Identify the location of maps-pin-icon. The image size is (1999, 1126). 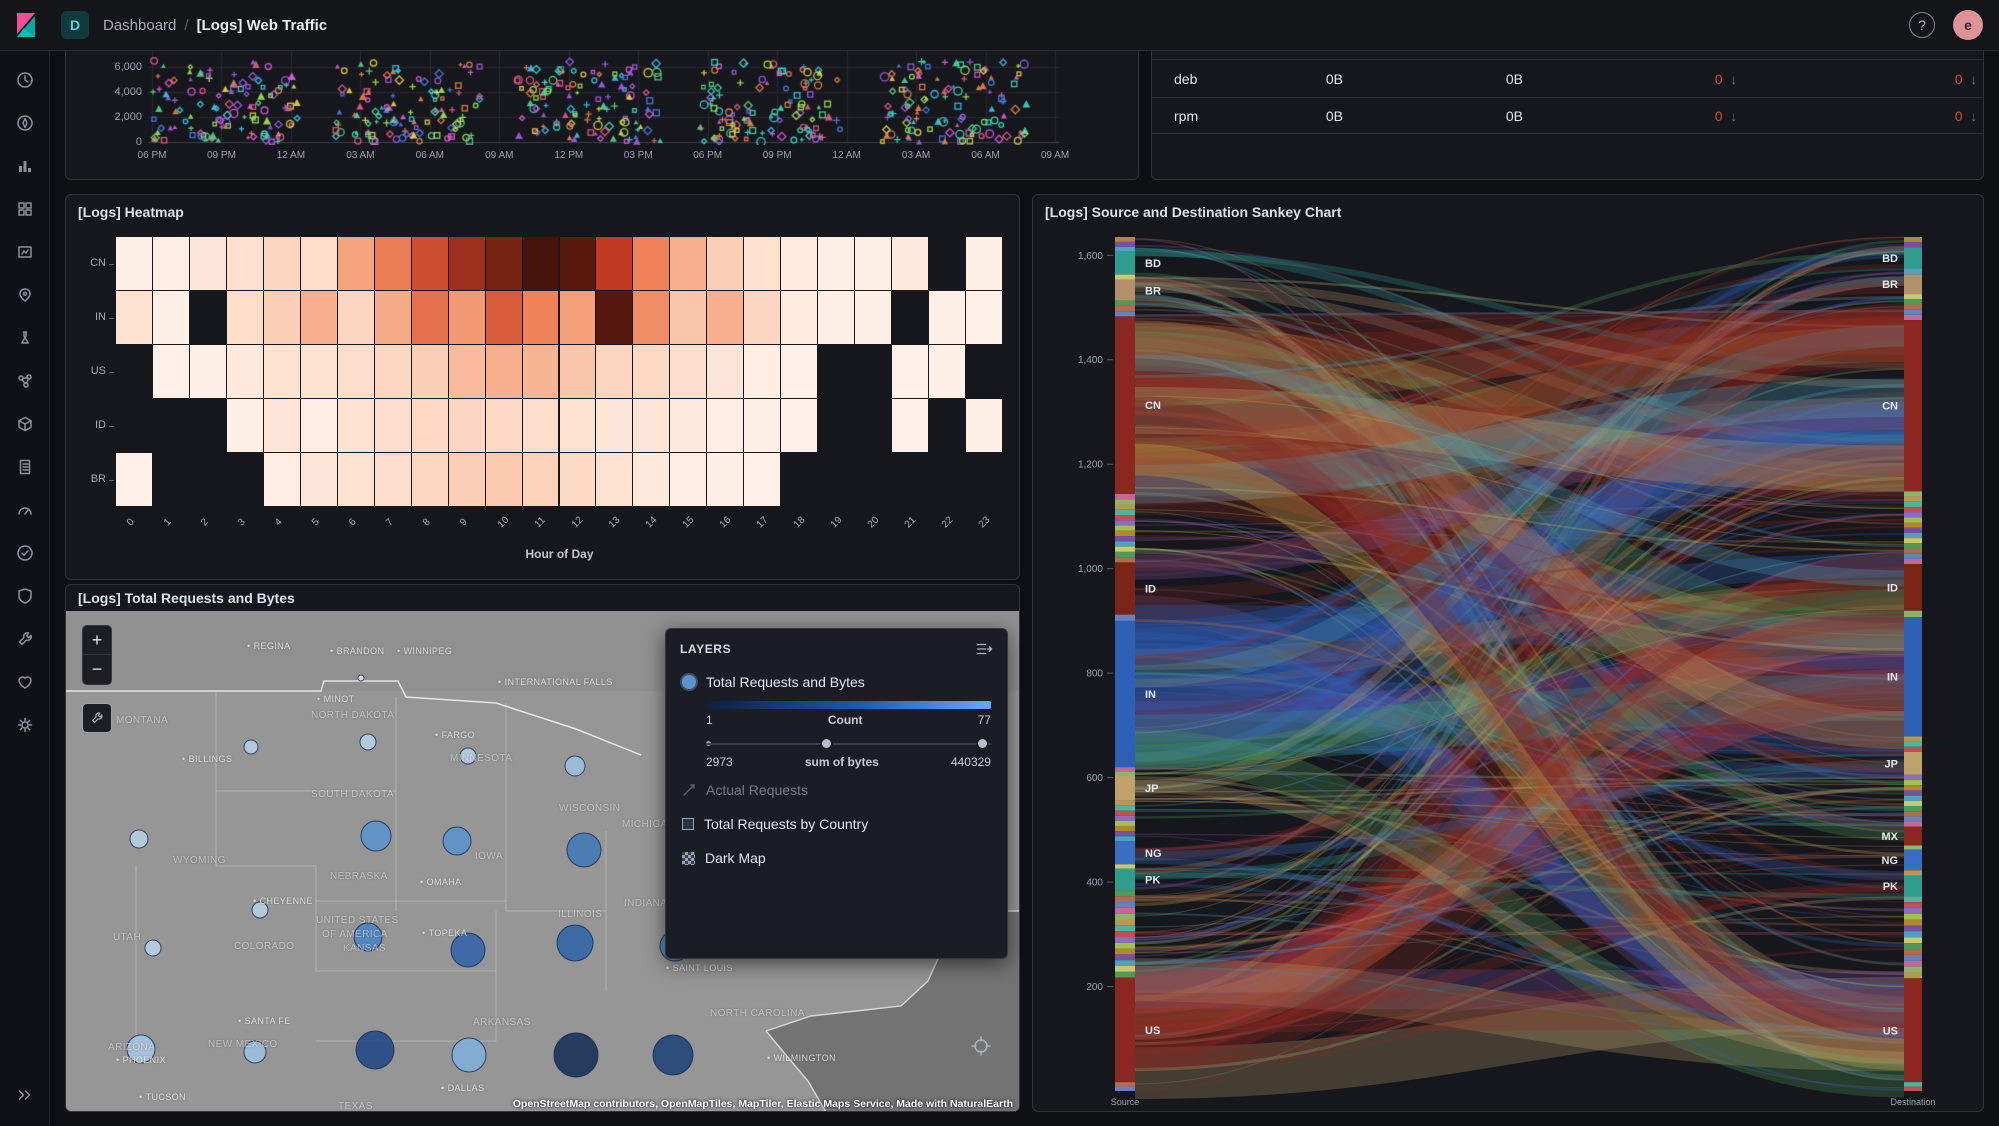
(25, 295).